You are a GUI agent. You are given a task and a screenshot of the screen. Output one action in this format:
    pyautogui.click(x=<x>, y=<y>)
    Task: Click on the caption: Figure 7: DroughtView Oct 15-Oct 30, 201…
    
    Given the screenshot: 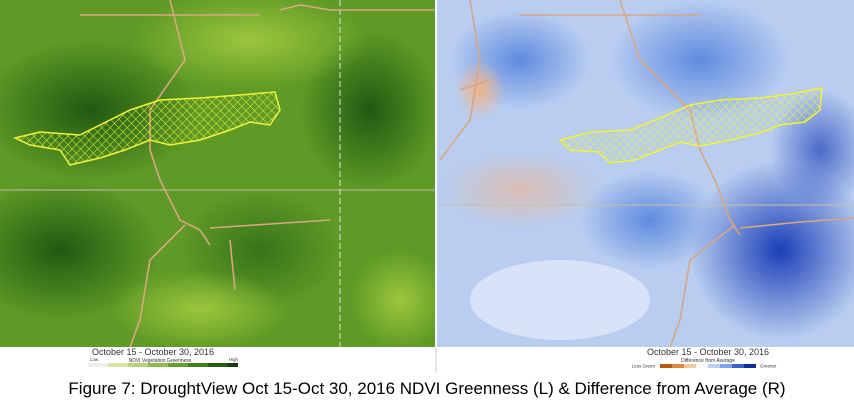 What is the action you would take?
    pyautogui.click(x=426, y=388)
    